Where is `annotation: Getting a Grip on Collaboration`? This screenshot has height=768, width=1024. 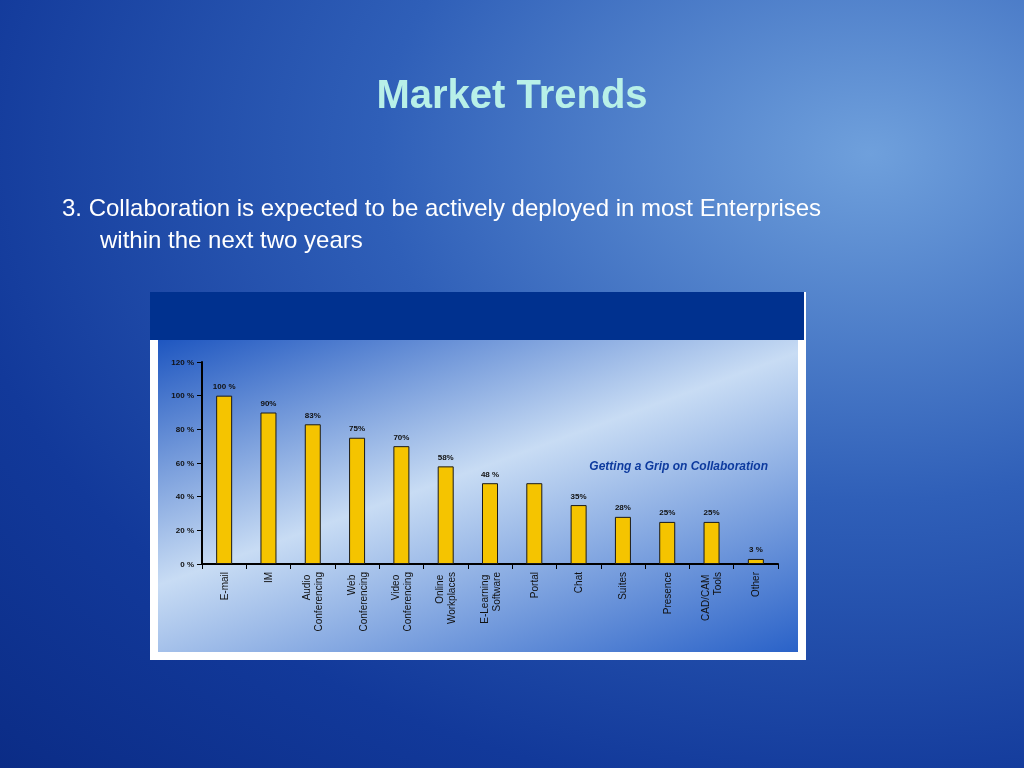 annotation: Getting a Grip on Collaboration is located at coordinates (679, 466).